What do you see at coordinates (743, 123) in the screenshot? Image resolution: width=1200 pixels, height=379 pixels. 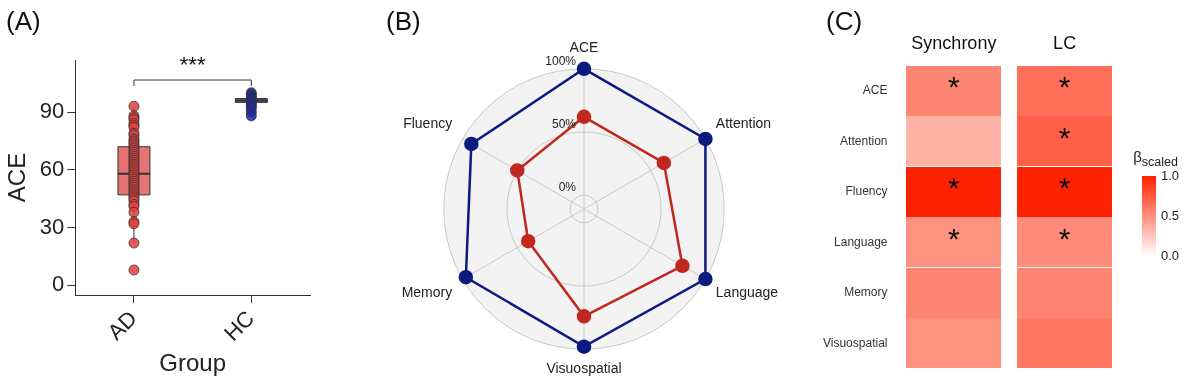 I see `spoke-label: Attention` at bounding box center [743, 123].